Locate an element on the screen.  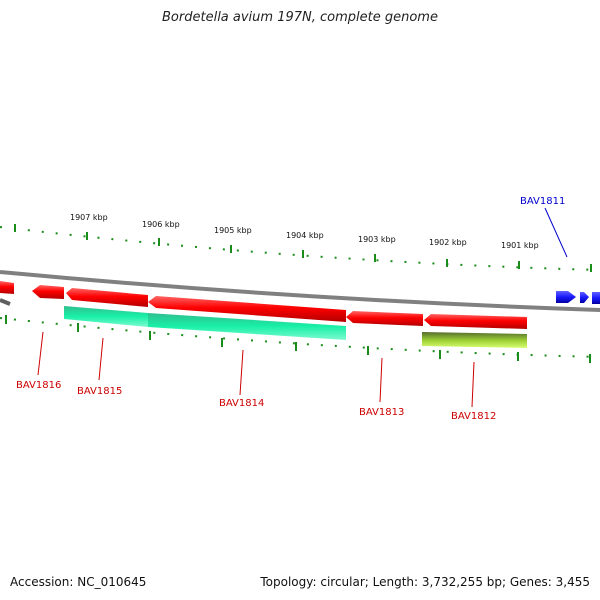
gene-bav1817-arrow is located at coordinates (7, 287).